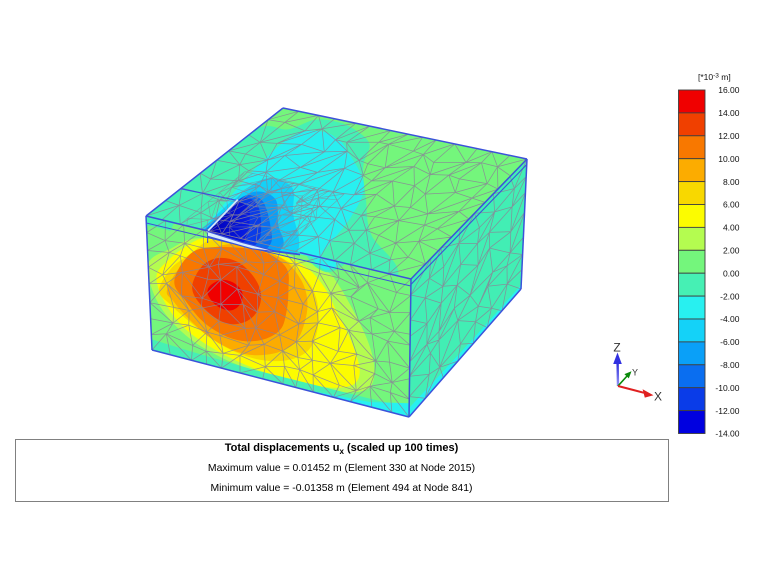 The width and height of the screenshot is (760, 575). I want to click on svg-text: 4.00, so click(731, 228).